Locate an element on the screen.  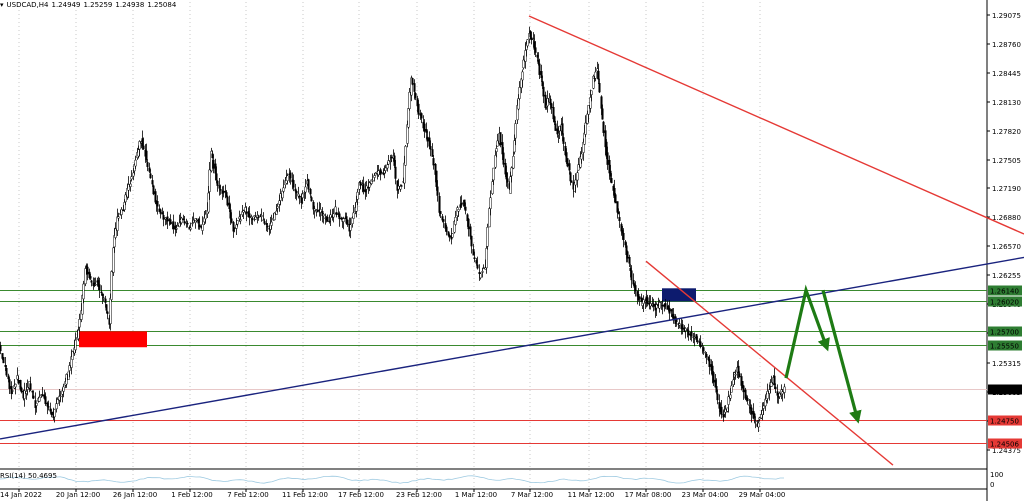
y-tick-label: 1.28130 is located at coordinates (1006, 103).